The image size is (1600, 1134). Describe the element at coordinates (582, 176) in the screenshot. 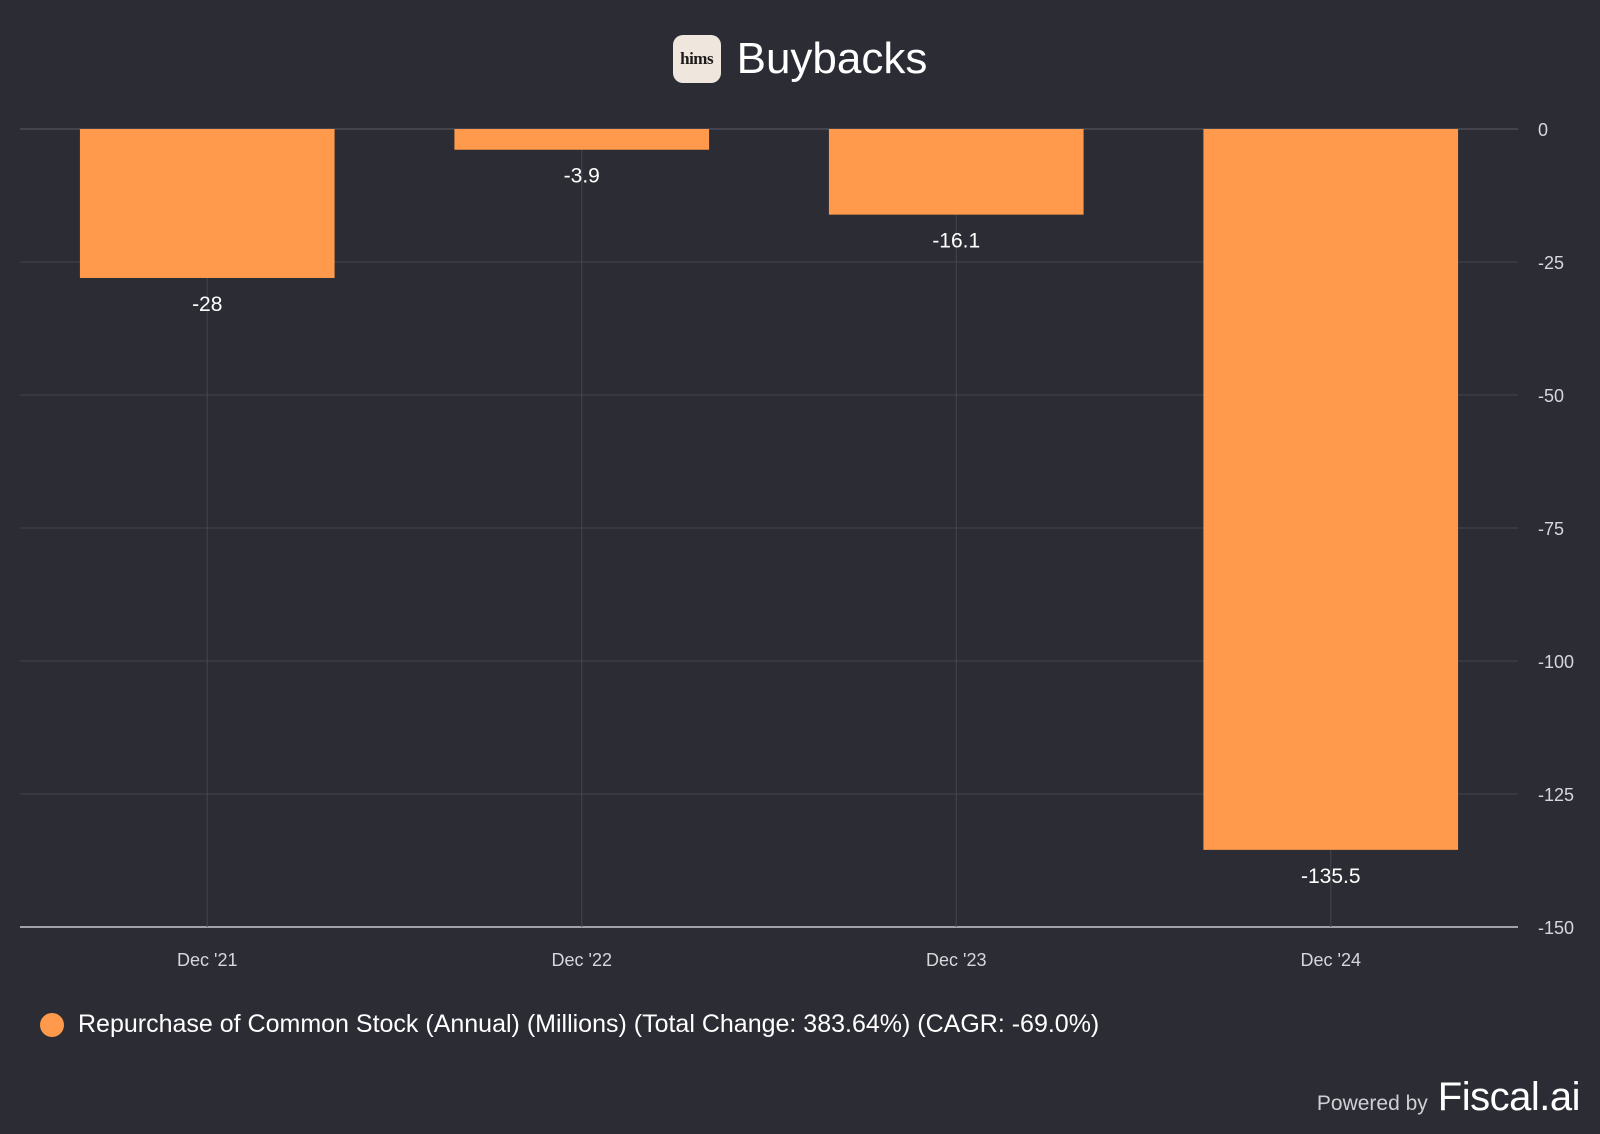

I see `data-label: -3.9` at that location.